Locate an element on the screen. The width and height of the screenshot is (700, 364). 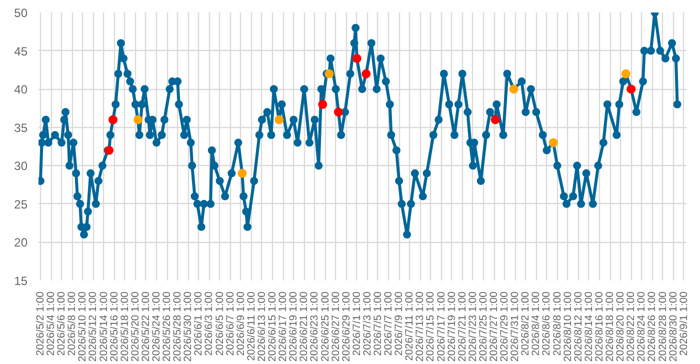
x-tick-label: 2026/6/15 1:00 is located at coordinates (272, 326).